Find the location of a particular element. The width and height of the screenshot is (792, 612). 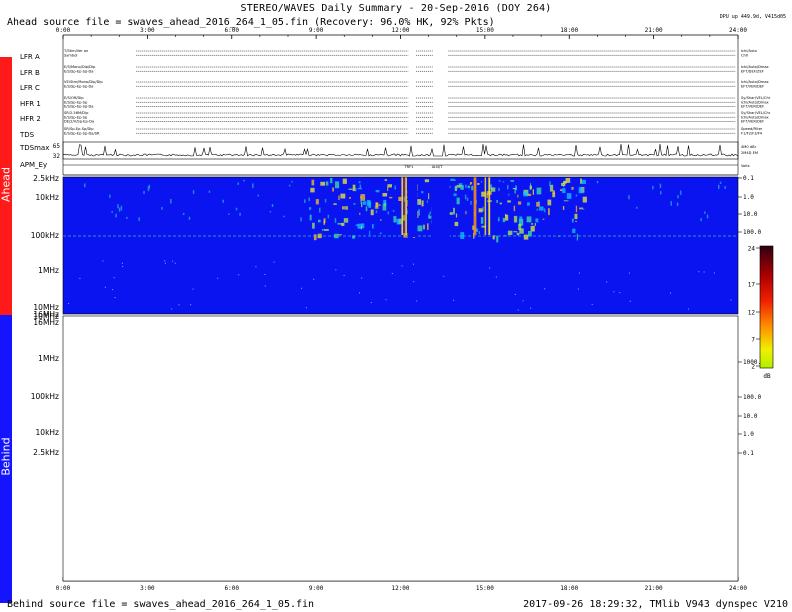

ahead-data-gap is located at coordinates (412, 207).